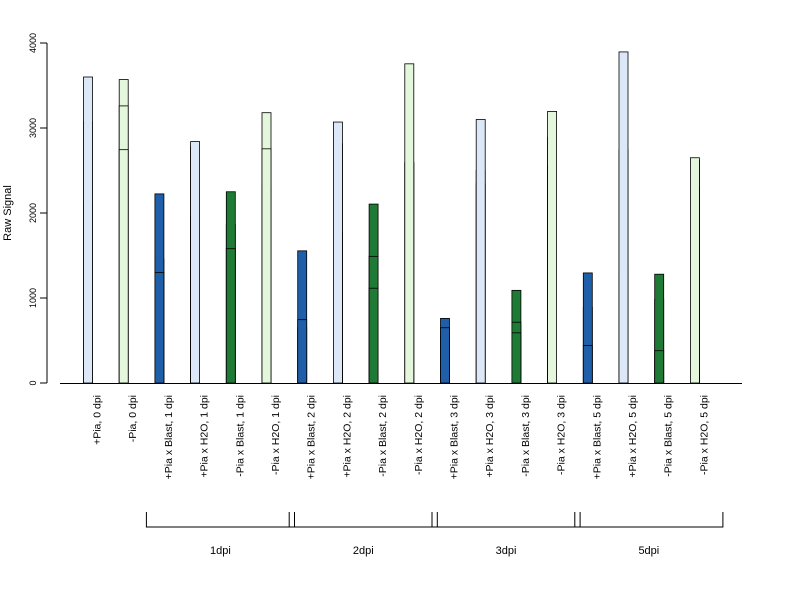 Image resolution: width=800 pixels, height=600 pixels. Describe the element at coordinates (276, 435) in the screenshot. I see `category-label: -Pia x H2O, 1 dpi` at that location.